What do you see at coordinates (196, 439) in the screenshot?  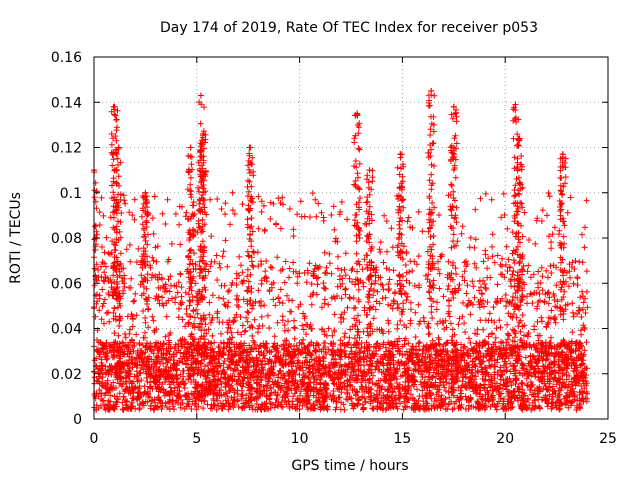 I see `x-tick-label: 5` at bounding box center [196, 439].